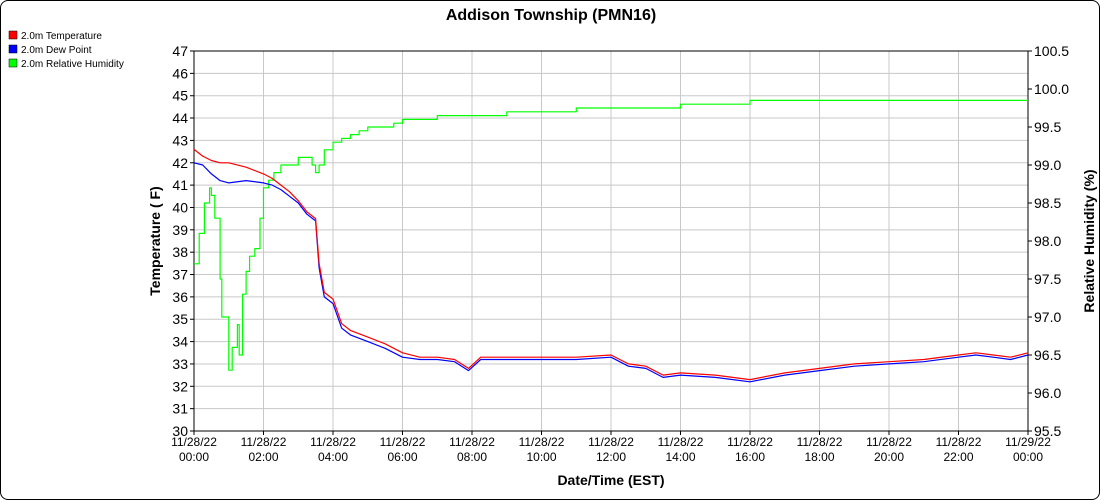 The image size is (1100, 500). Describe the element at coordinates (1047, 393) in the screenshot. I see `right-tick-label: 96.0` at that location.